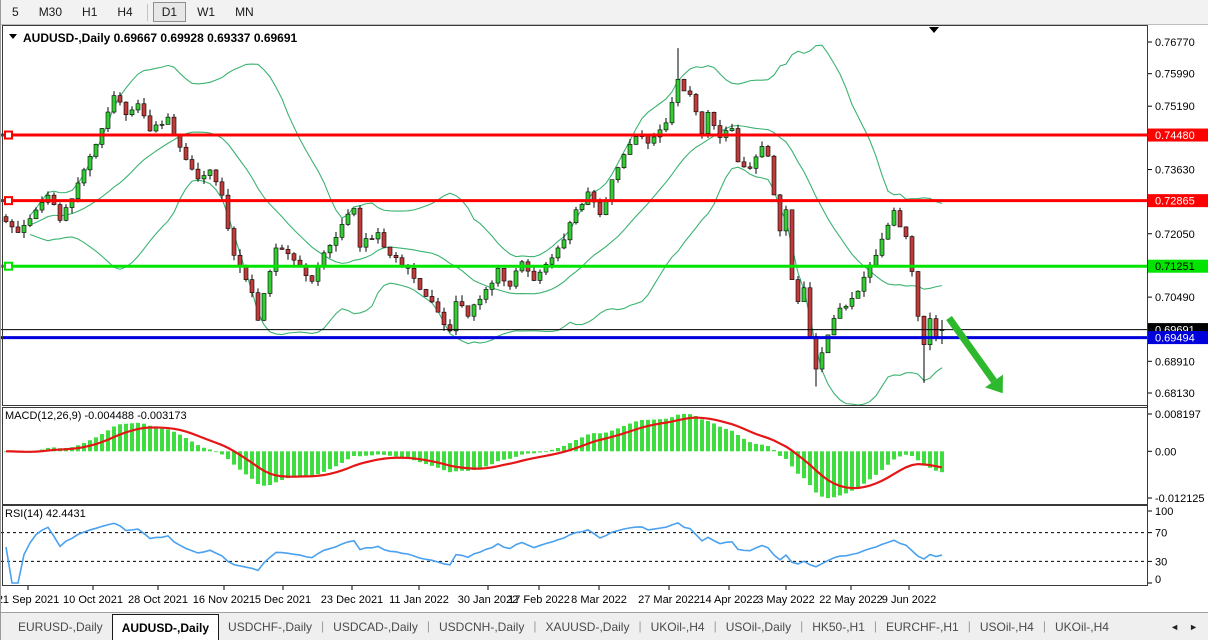 The image size is (1208, 640). Describe the element at coordinates (574, 135) in the screenshot. I see `resistance-line-upper` at that location.